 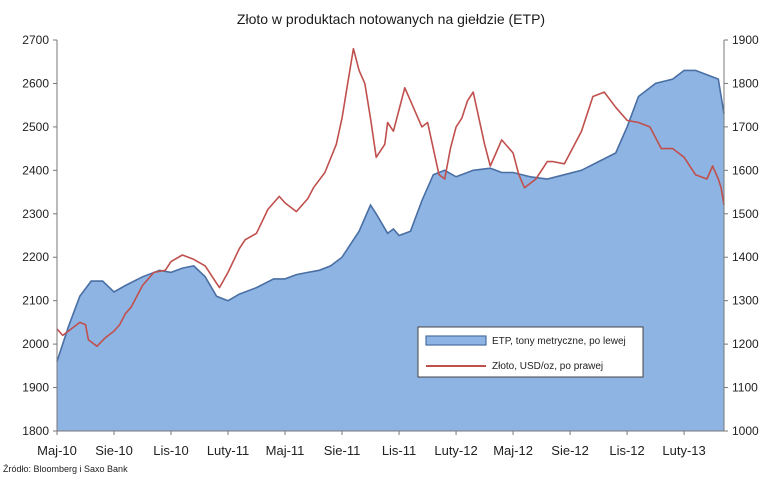 What do you see at coordinates (35, 127) in the screenshot?
I see `left-tick-label: 2500` at bounding box center [35, 127].